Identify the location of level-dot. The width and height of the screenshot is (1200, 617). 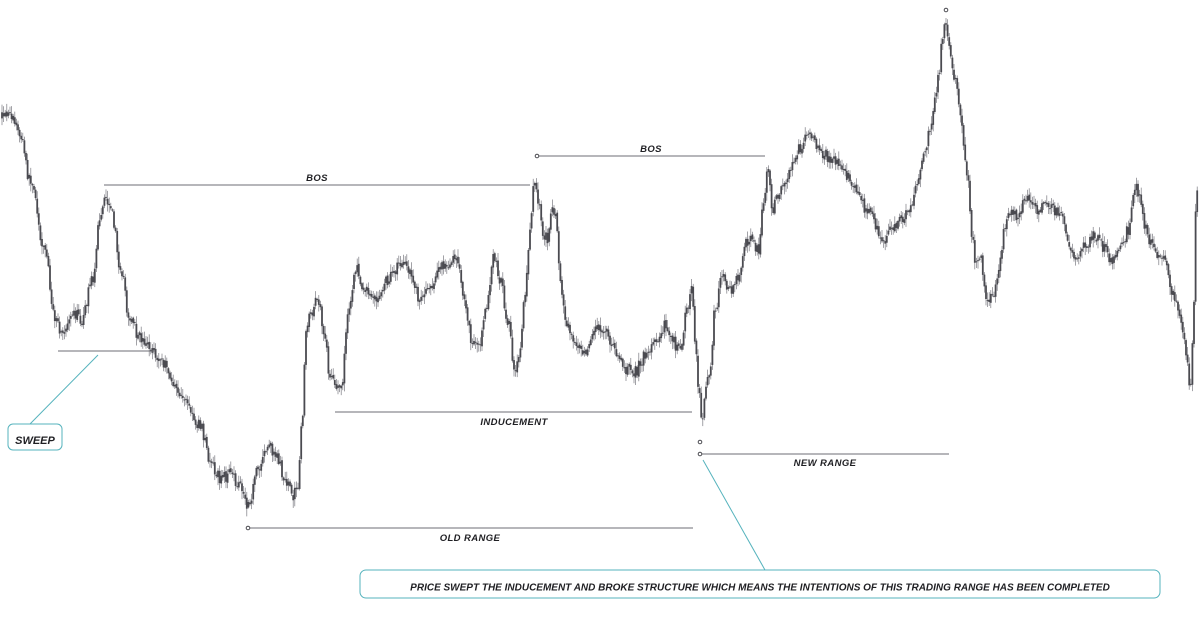
(248, 528).